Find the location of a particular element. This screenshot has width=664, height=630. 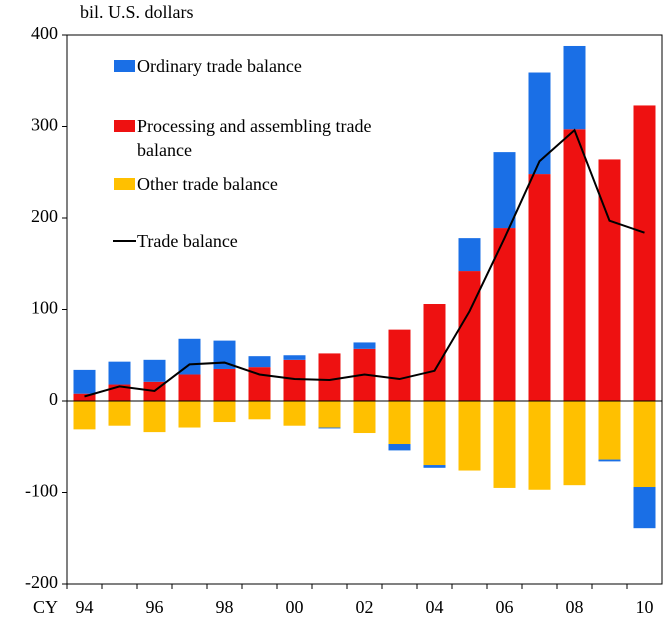

x-tick-label: 96 is located at coordinates (155, 607).